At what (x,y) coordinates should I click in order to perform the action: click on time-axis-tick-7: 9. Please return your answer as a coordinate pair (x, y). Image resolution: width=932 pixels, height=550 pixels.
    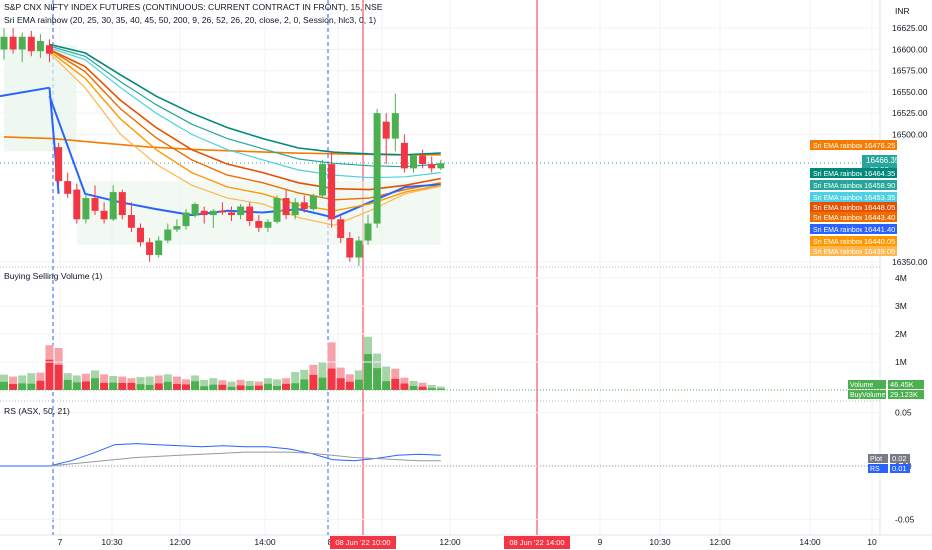
    Looking at the image, I should click on (600, 542).